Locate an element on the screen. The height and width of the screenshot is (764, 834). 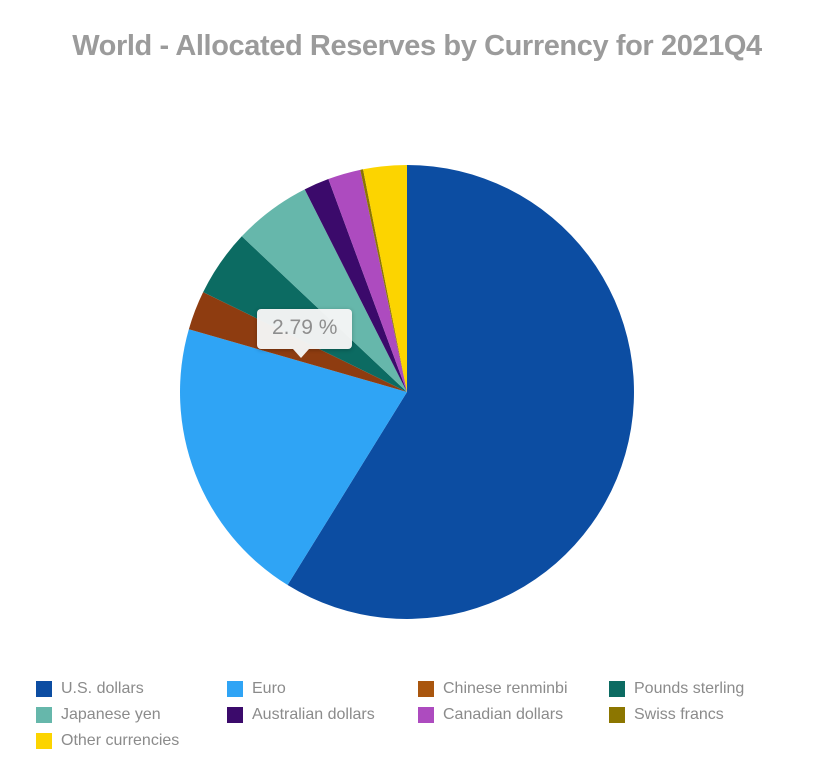
legend-label: Euro is located at coordinates (269, 688).